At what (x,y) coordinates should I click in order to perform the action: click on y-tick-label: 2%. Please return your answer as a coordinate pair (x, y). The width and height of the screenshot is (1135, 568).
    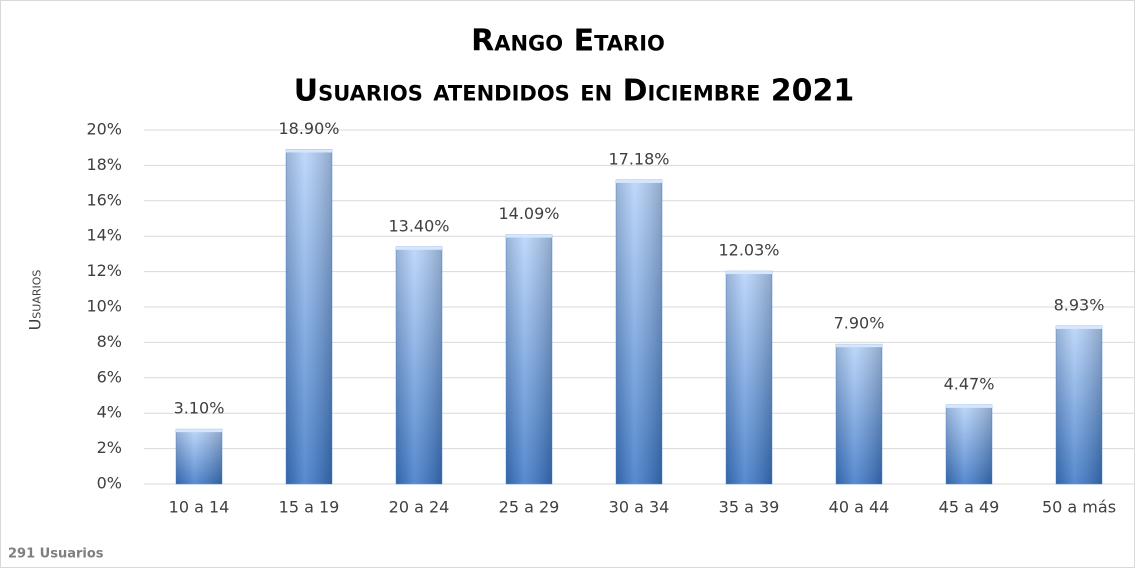
    Looking at the image, I should click on (109, 447).